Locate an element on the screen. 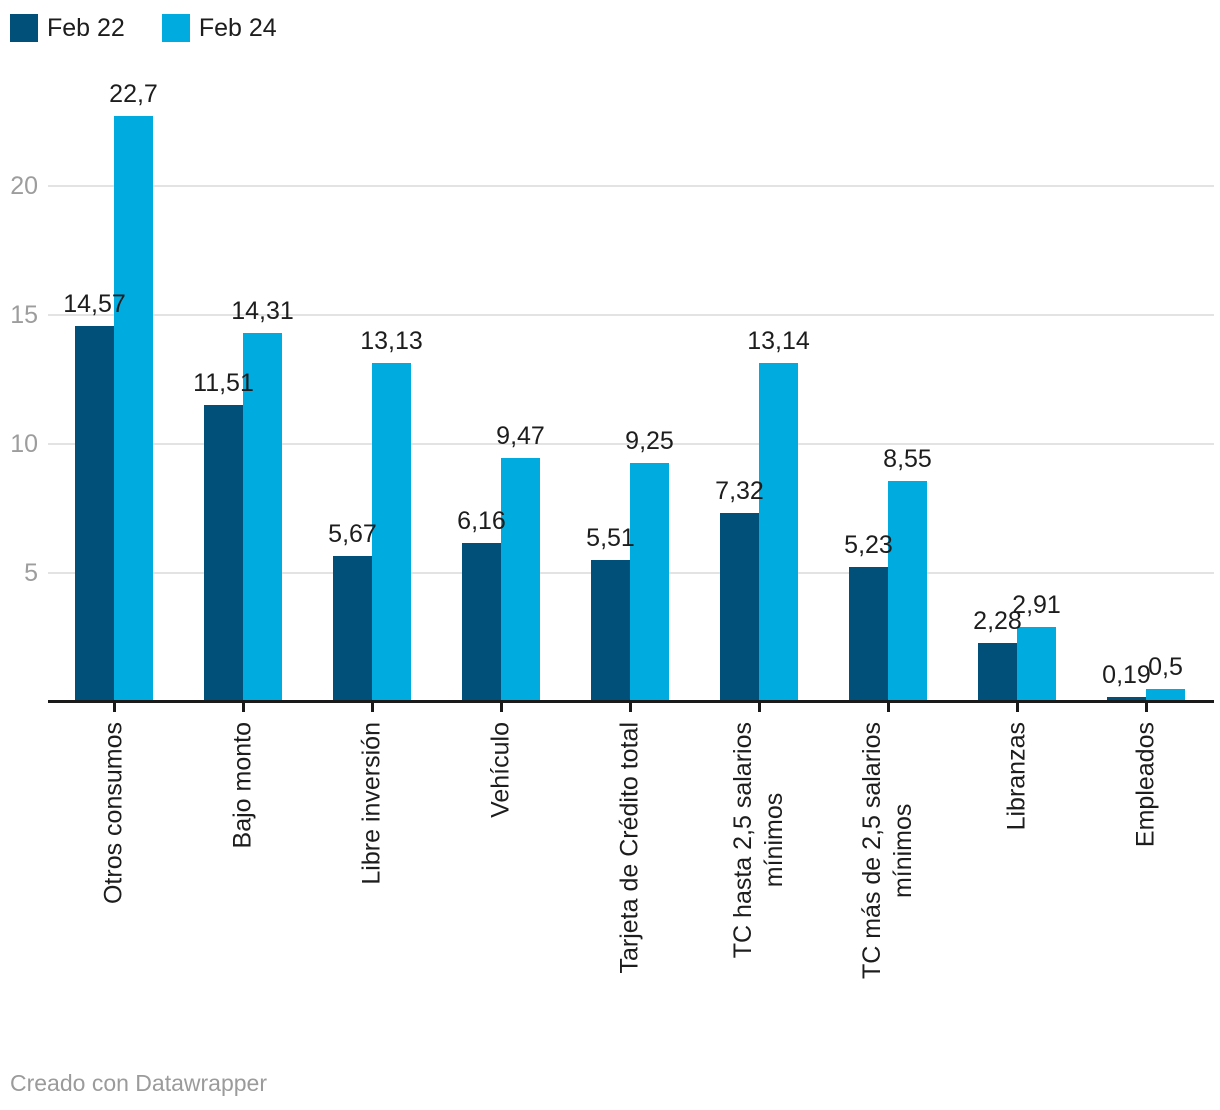 This screenshot has height=1110, width=1220. value-label: 9,47 is located at coordinates (520, 436).